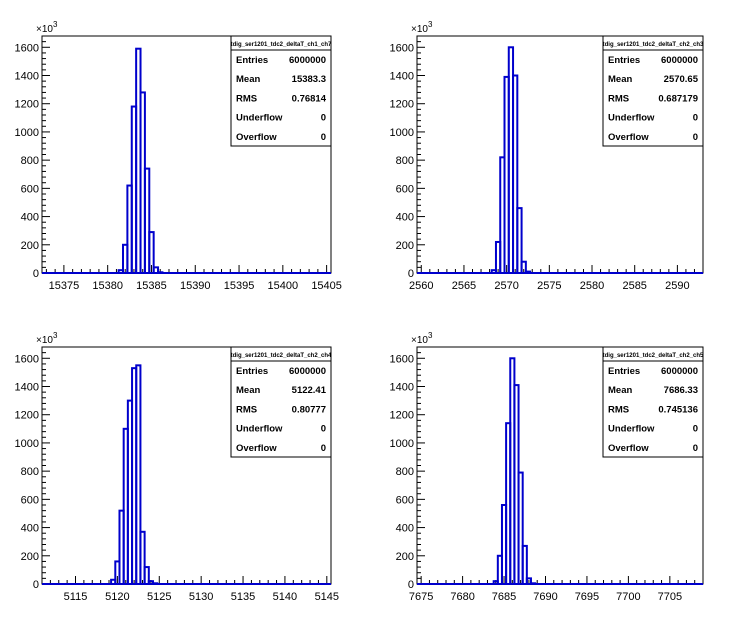  What do you see at coordinates (327, 597) in the screenshot?
I see `x-tick-label: 5145` at bounding box center [327, 597].